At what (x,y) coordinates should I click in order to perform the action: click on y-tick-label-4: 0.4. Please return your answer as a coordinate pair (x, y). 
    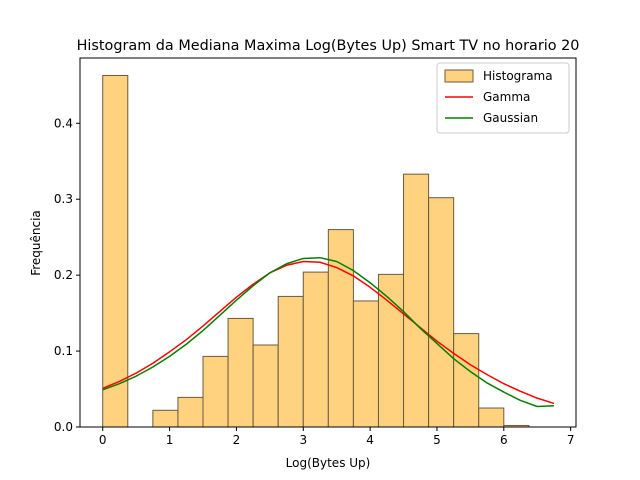
    Looking at the image, I should click on (63, 123).